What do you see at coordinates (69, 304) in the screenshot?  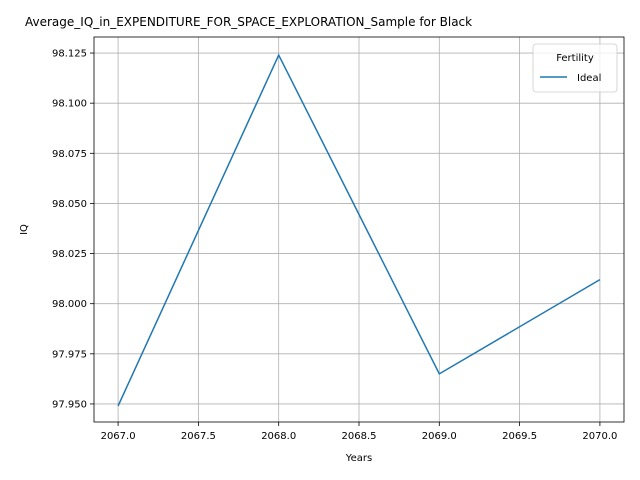 I see `y-tick-label: 98.000` at bounding box center [69, 304].